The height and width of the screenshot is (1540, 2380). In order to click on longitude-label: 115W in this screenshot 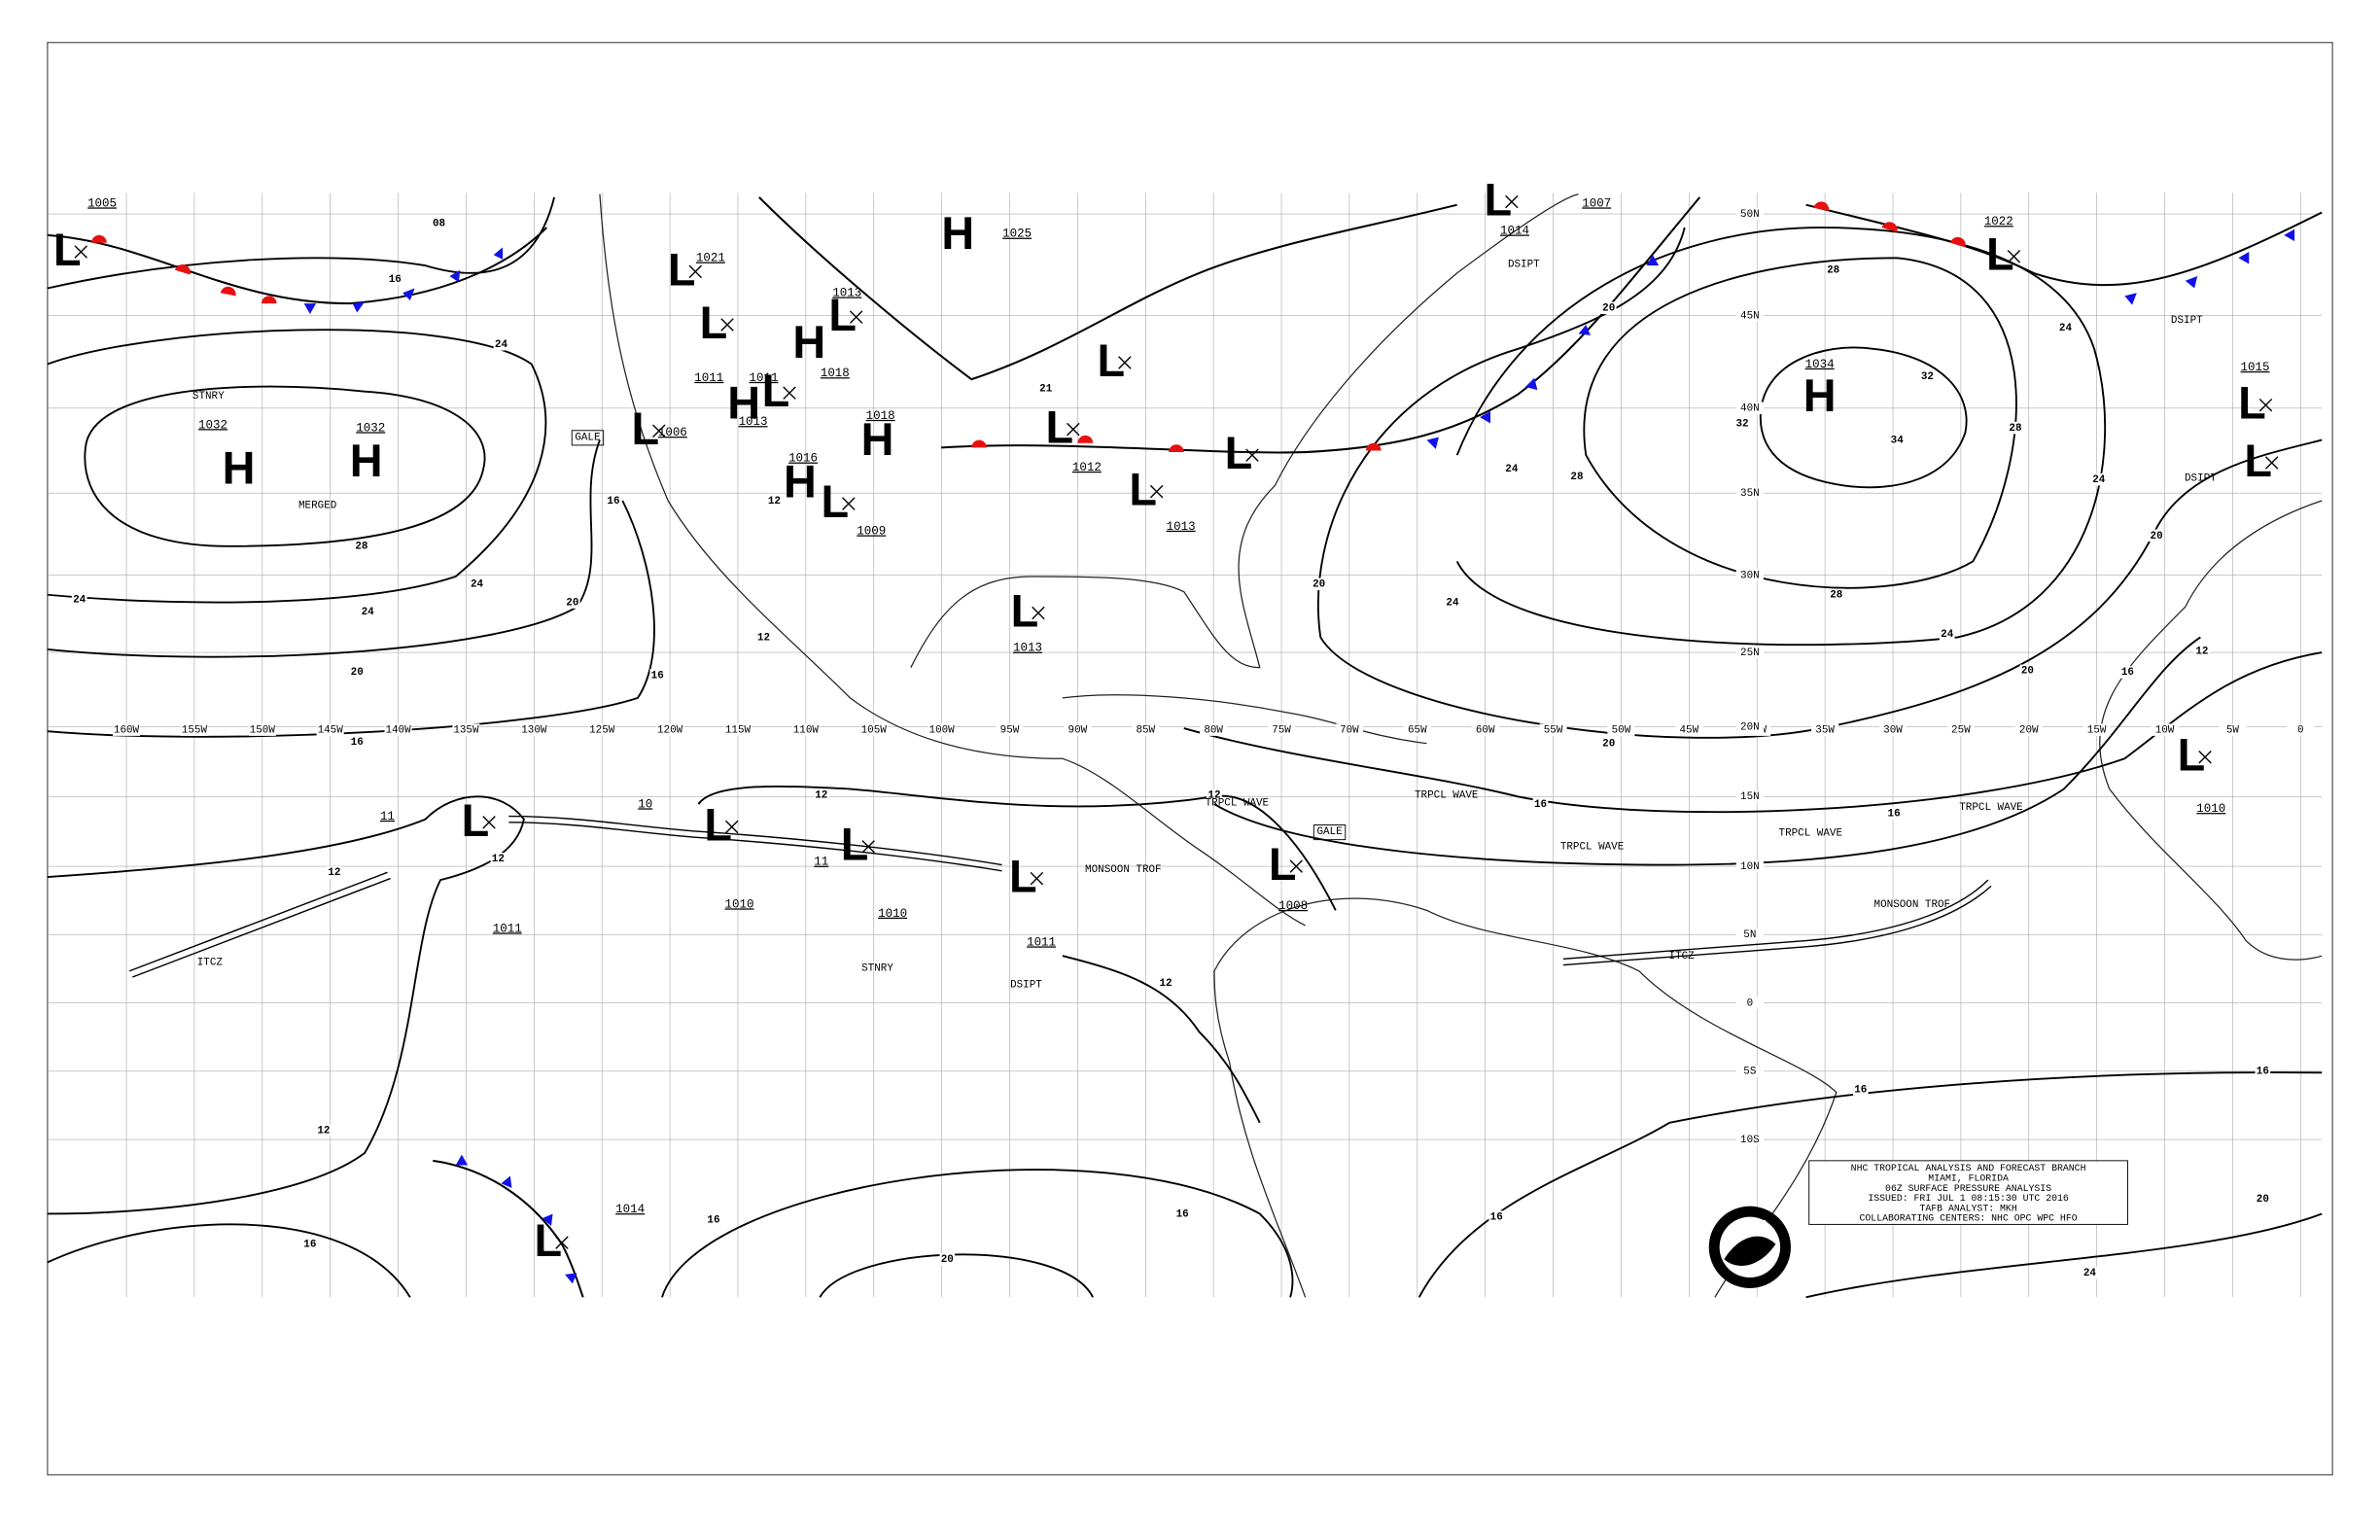, I will do `click(738, 731)`.